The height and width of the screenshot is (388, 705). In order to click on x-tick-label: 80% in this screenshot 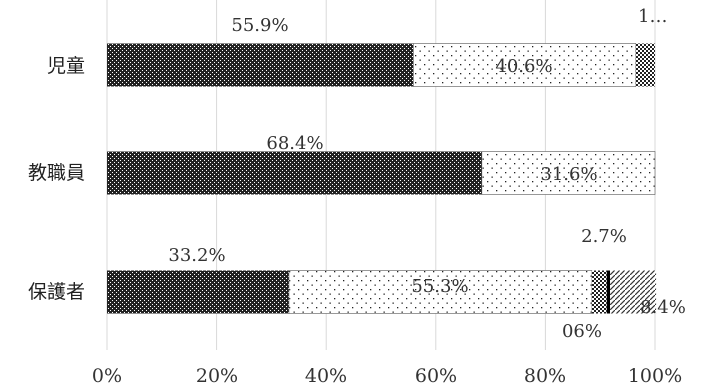, I will do `click(545, 376)`.